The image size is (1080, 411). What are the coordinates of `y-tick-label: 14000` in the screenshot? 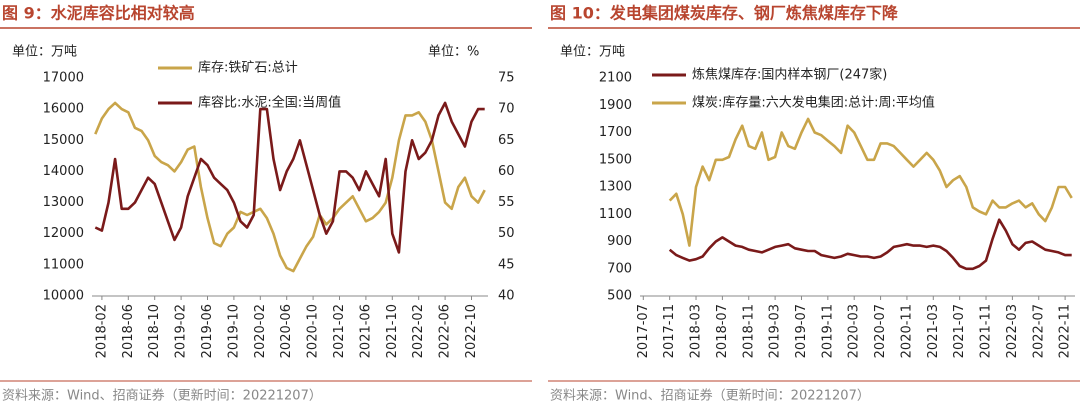 It's located at (63, 171).